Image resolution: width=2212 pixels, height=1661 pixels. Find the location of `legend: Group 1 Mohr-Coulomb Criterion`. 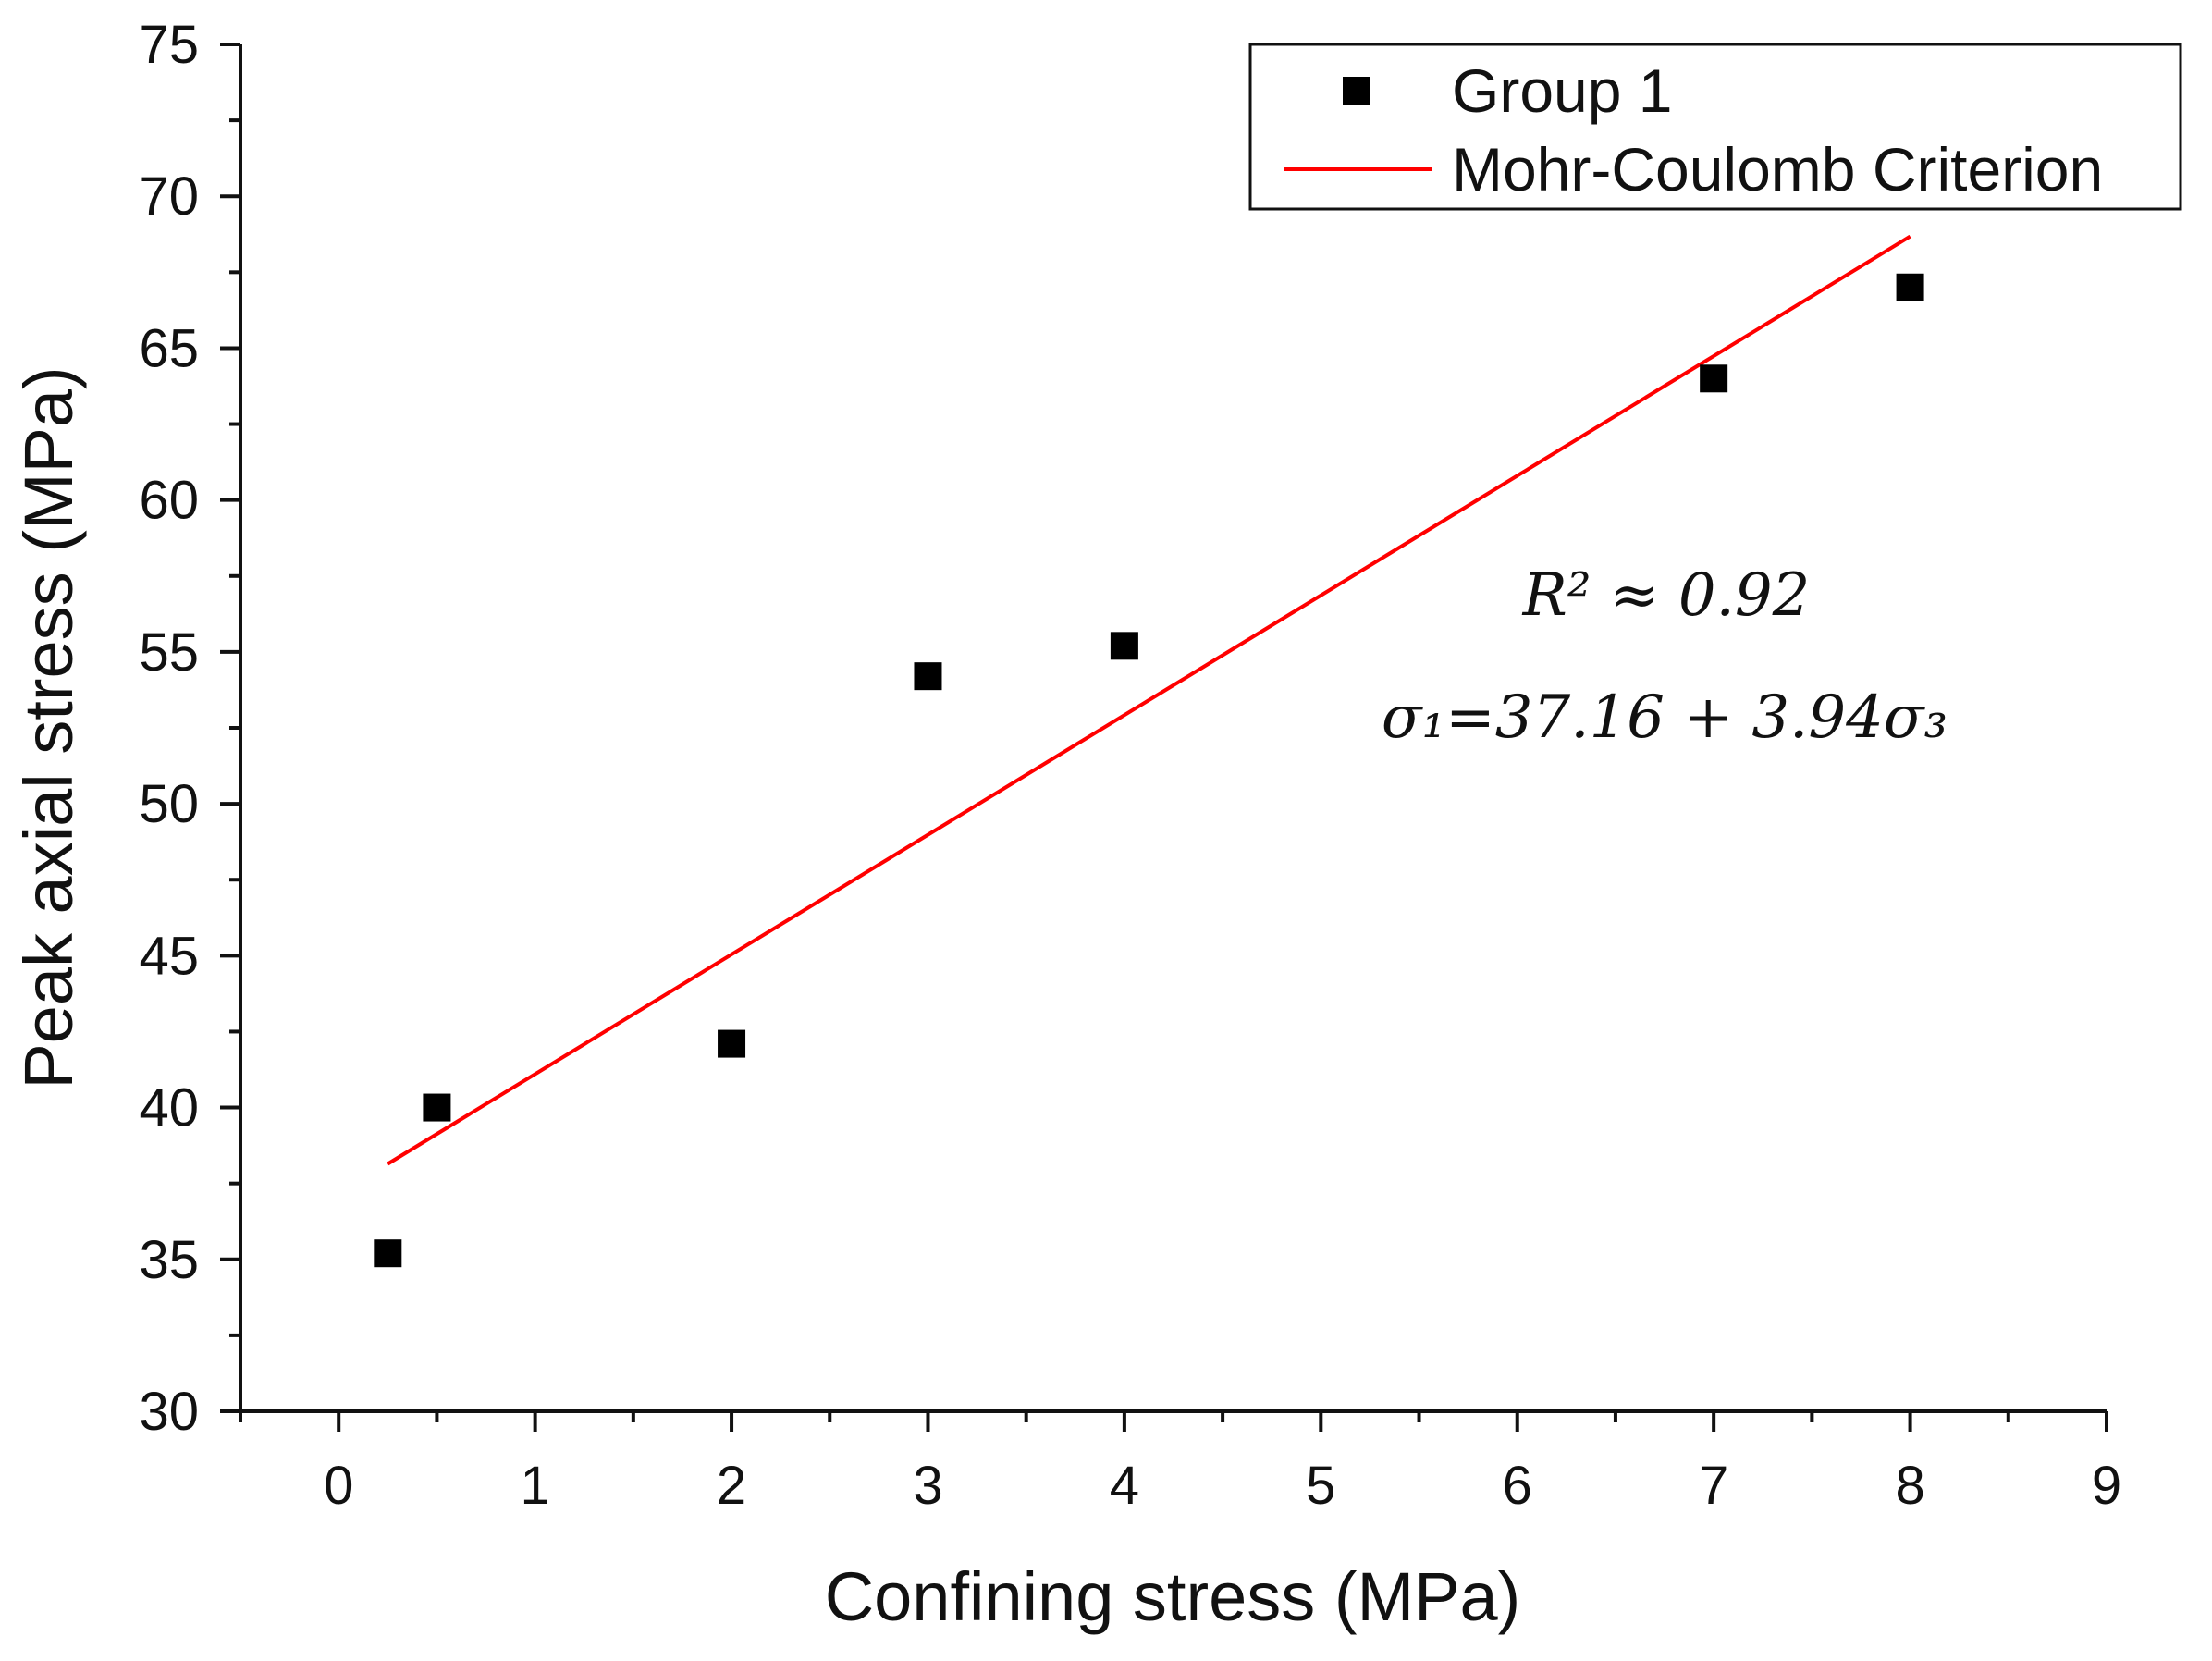

legend: Group 1 Mohr-Coulomb Criterion is located at coordinates (1715, 127).